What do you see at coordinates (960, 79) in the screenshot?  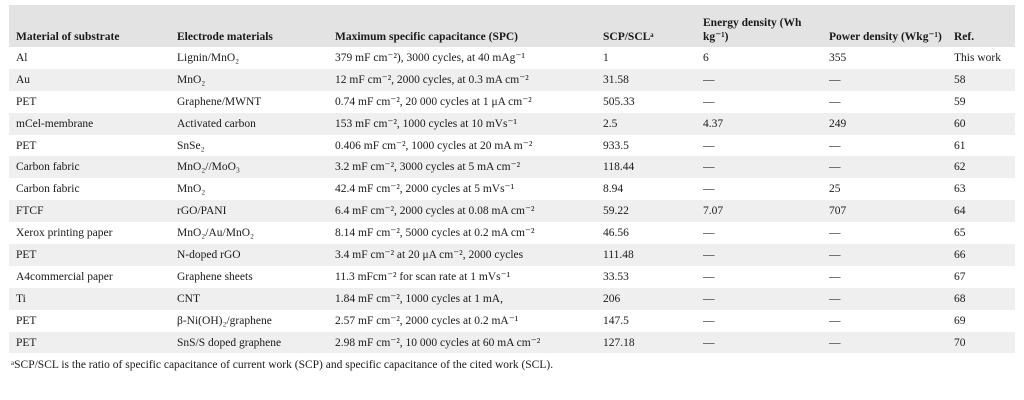 I see `ref-cell: 58` at bounding box center [960, 79].